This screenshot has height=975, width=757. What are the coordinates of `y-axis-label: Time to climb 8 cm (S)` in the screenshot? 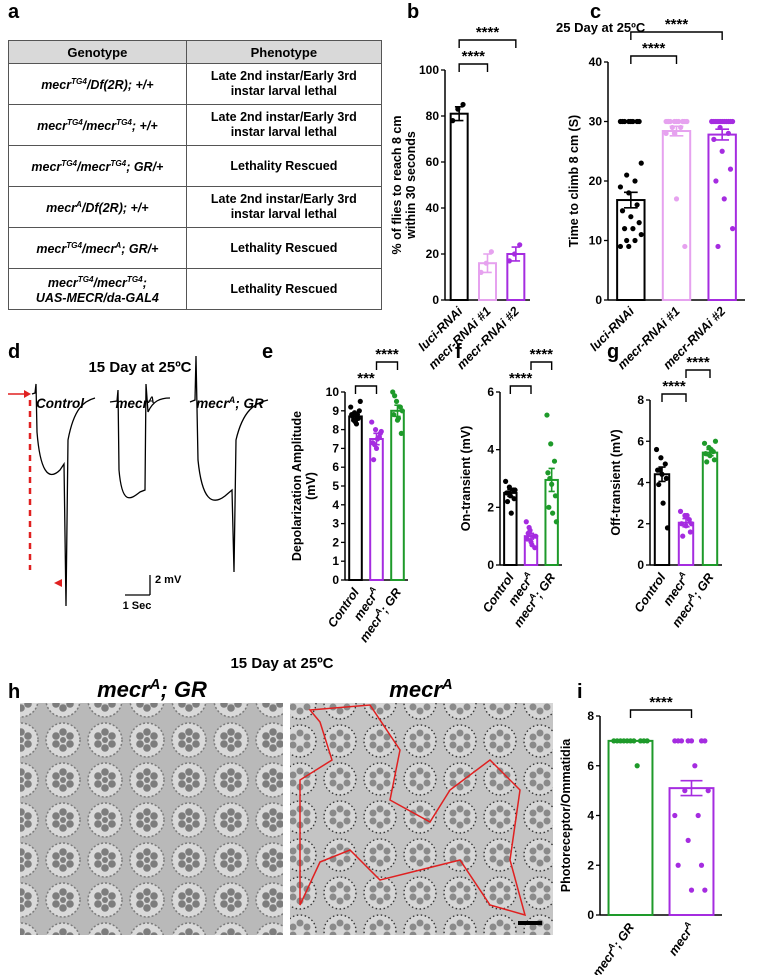 It's located at (574, 181).